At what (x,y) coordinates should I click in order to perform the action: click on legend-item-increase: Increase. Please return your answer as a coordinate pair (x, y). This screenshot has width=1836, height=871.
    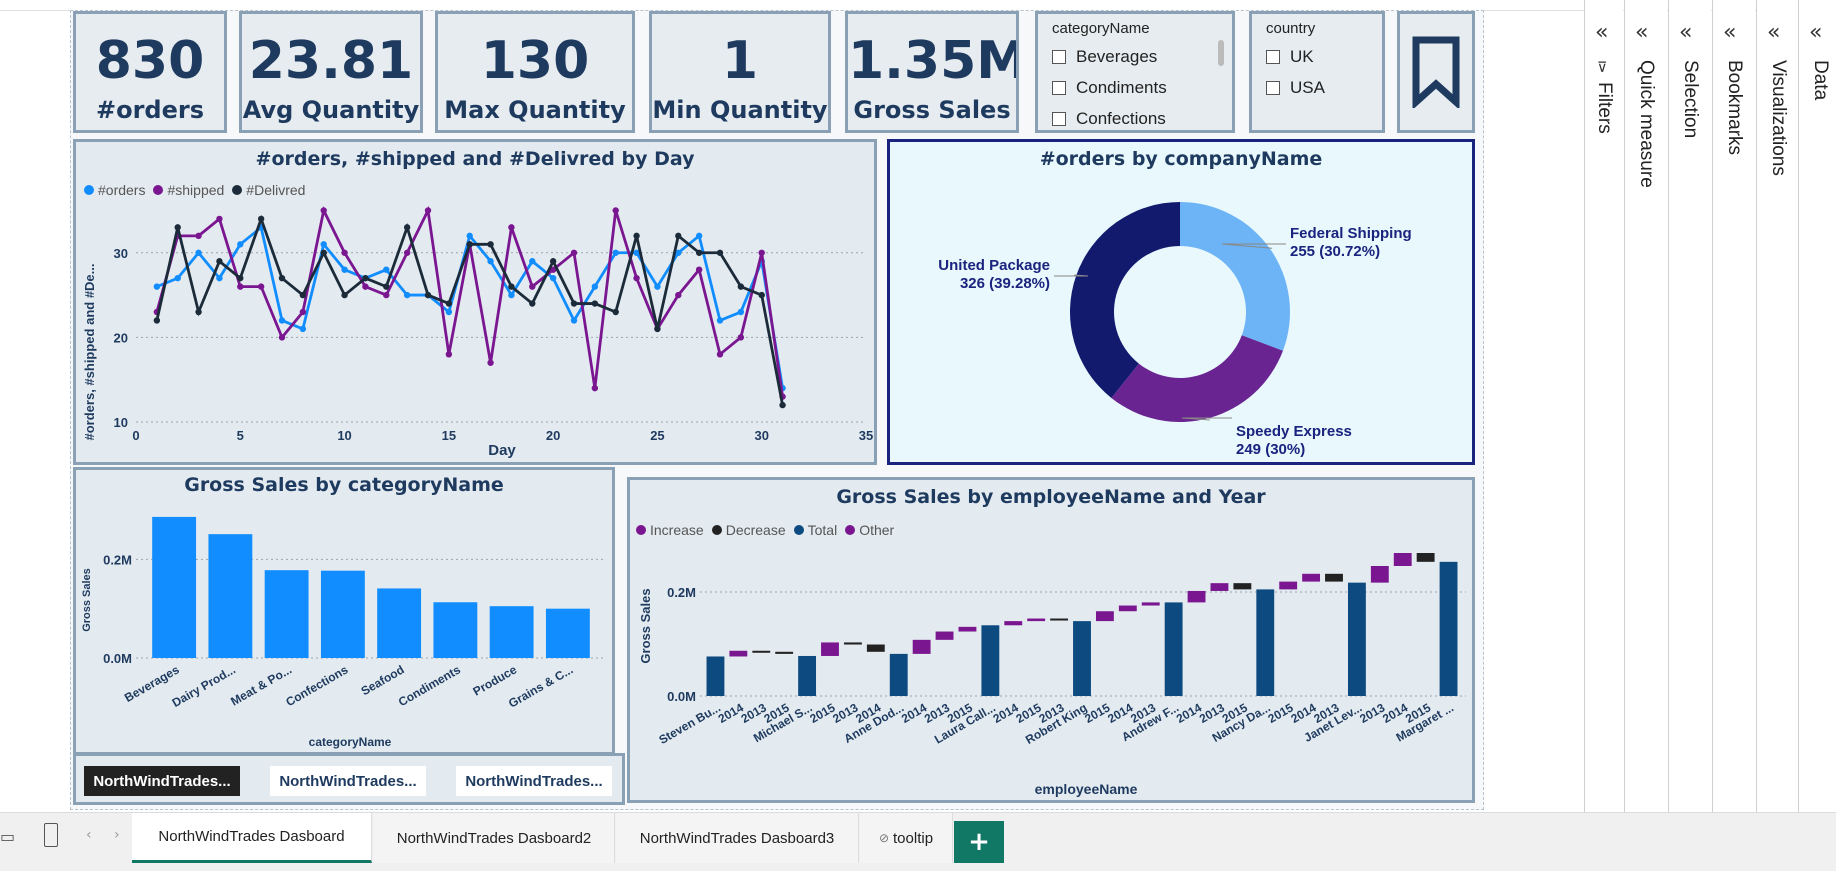
    Looking at the image, I should click on (670, 530).